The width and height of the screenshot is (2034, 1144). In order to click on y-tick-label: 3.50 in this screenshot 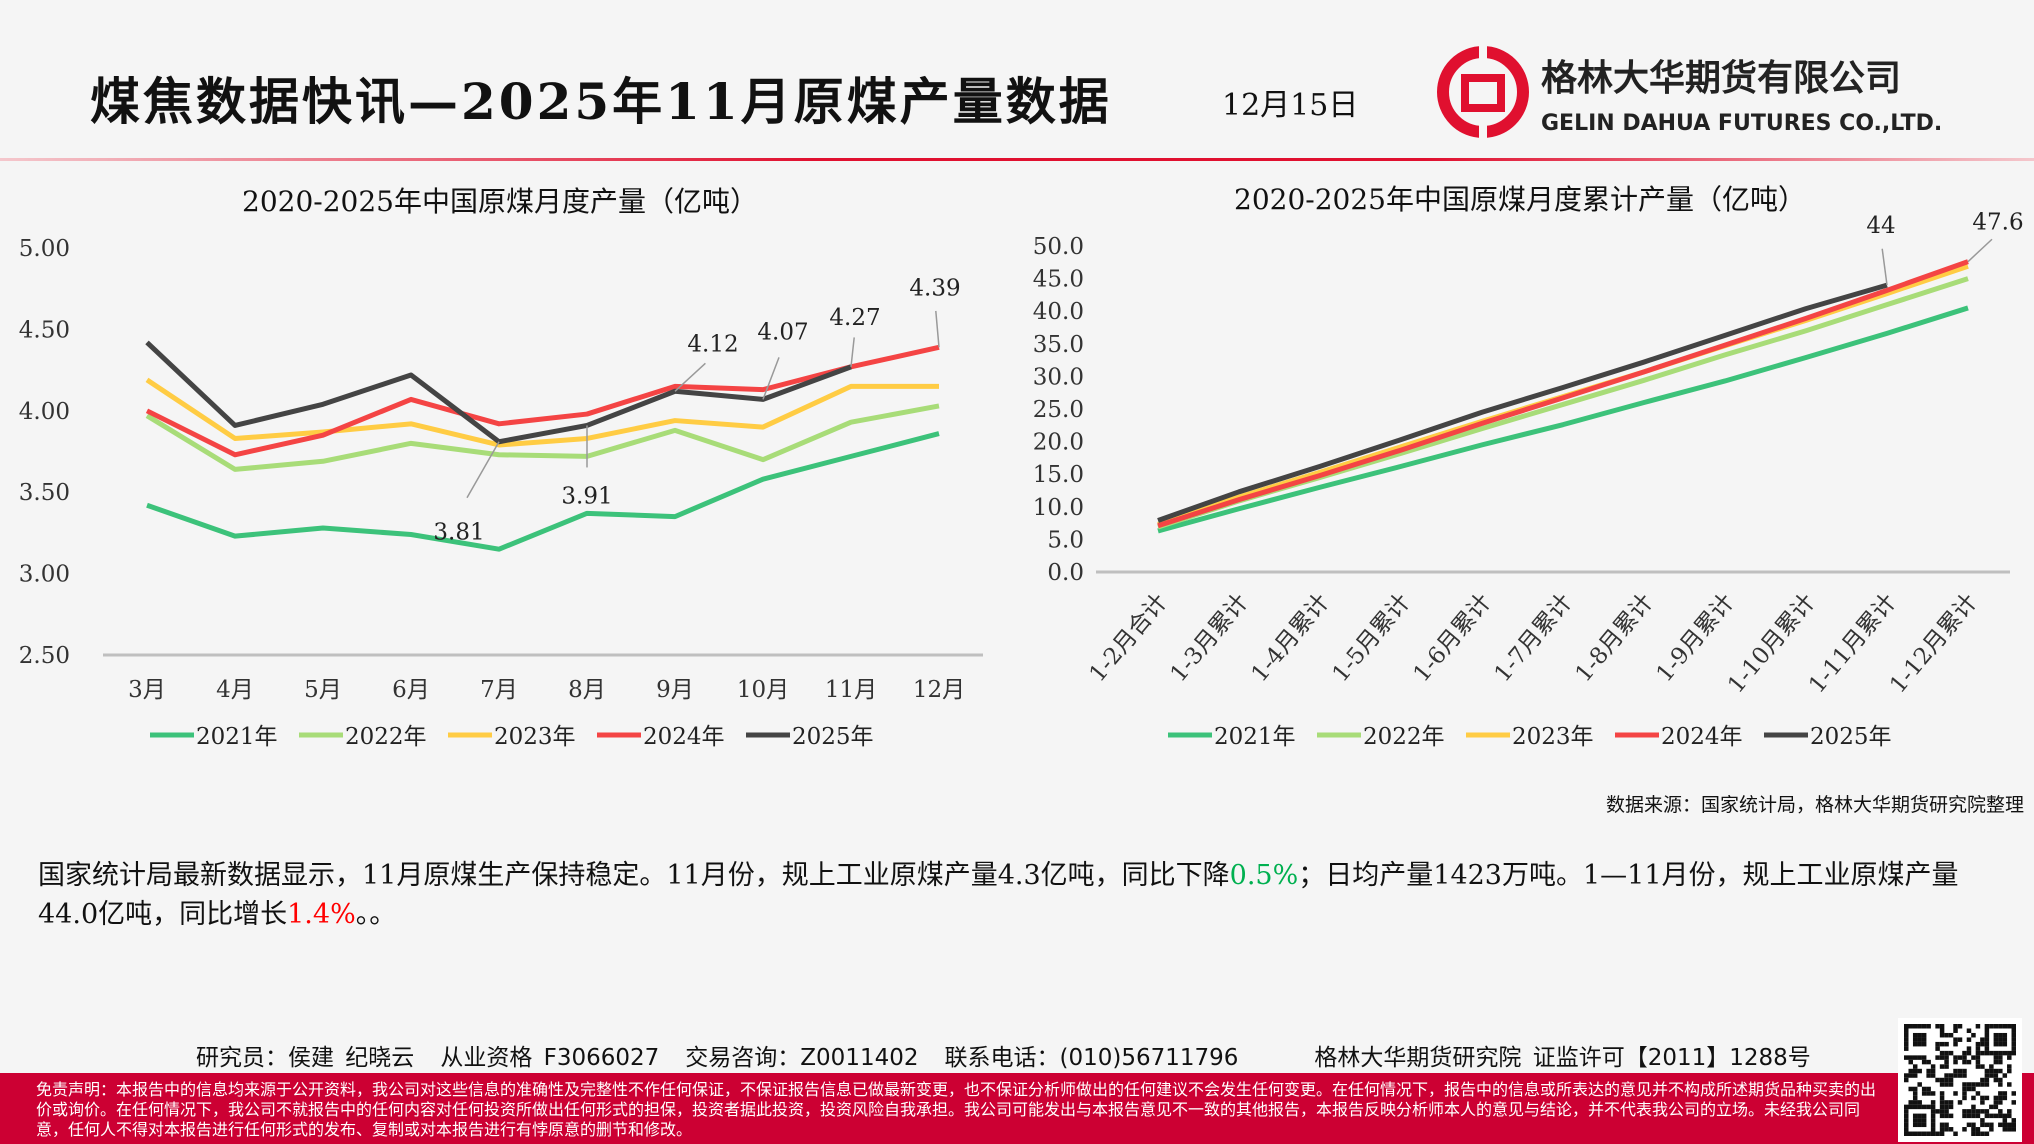, I will do `click(44, 493)`.